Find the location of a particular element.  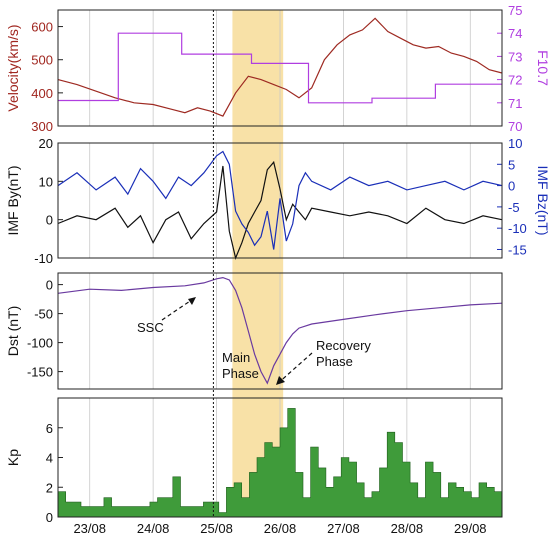

annotation-main: Main is located at coordinates (236, 357).